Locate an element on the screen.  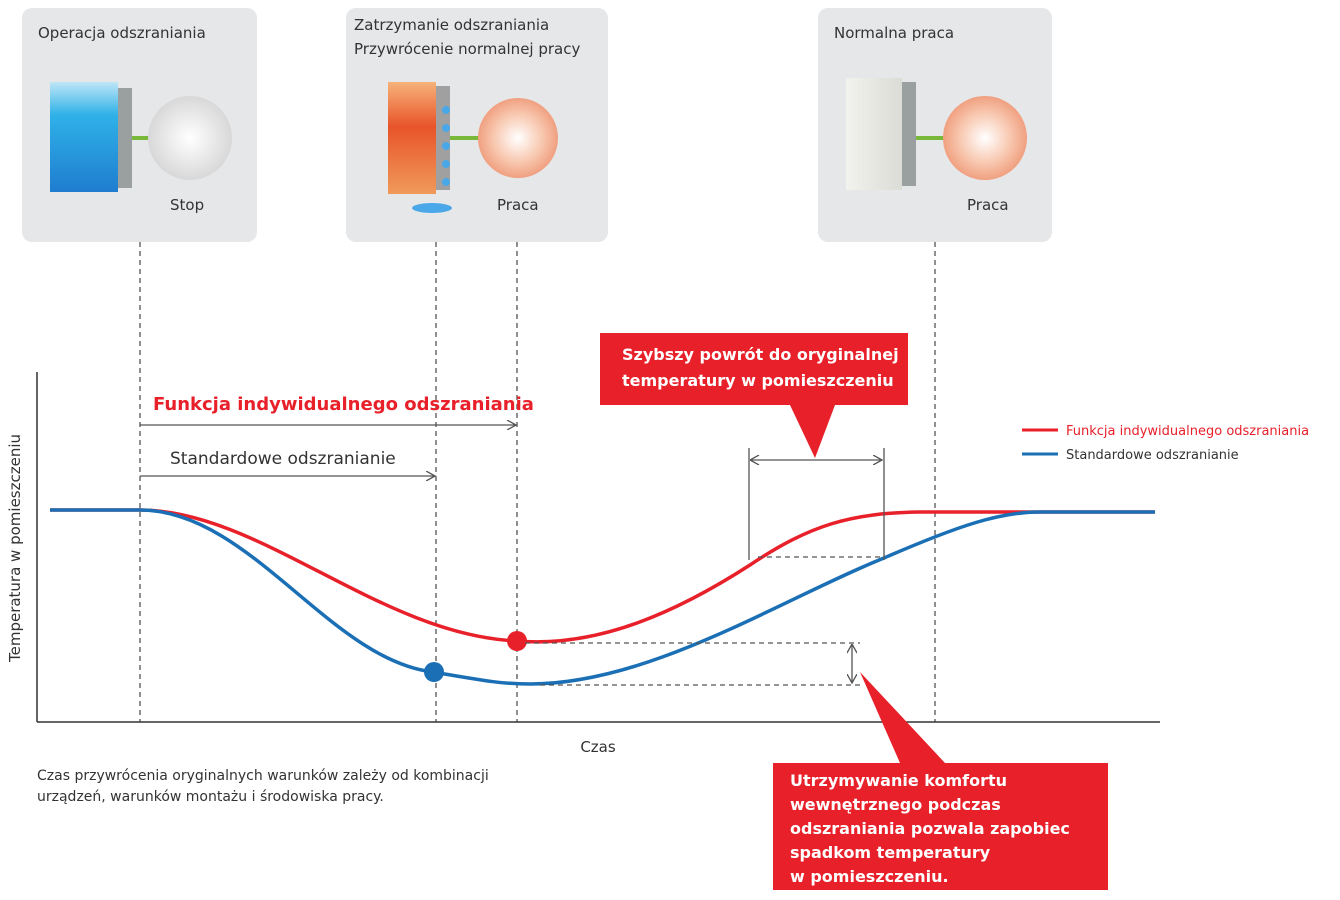
callout-text: temperatury w pomieszczeniu is located at coordinates (758, 380).